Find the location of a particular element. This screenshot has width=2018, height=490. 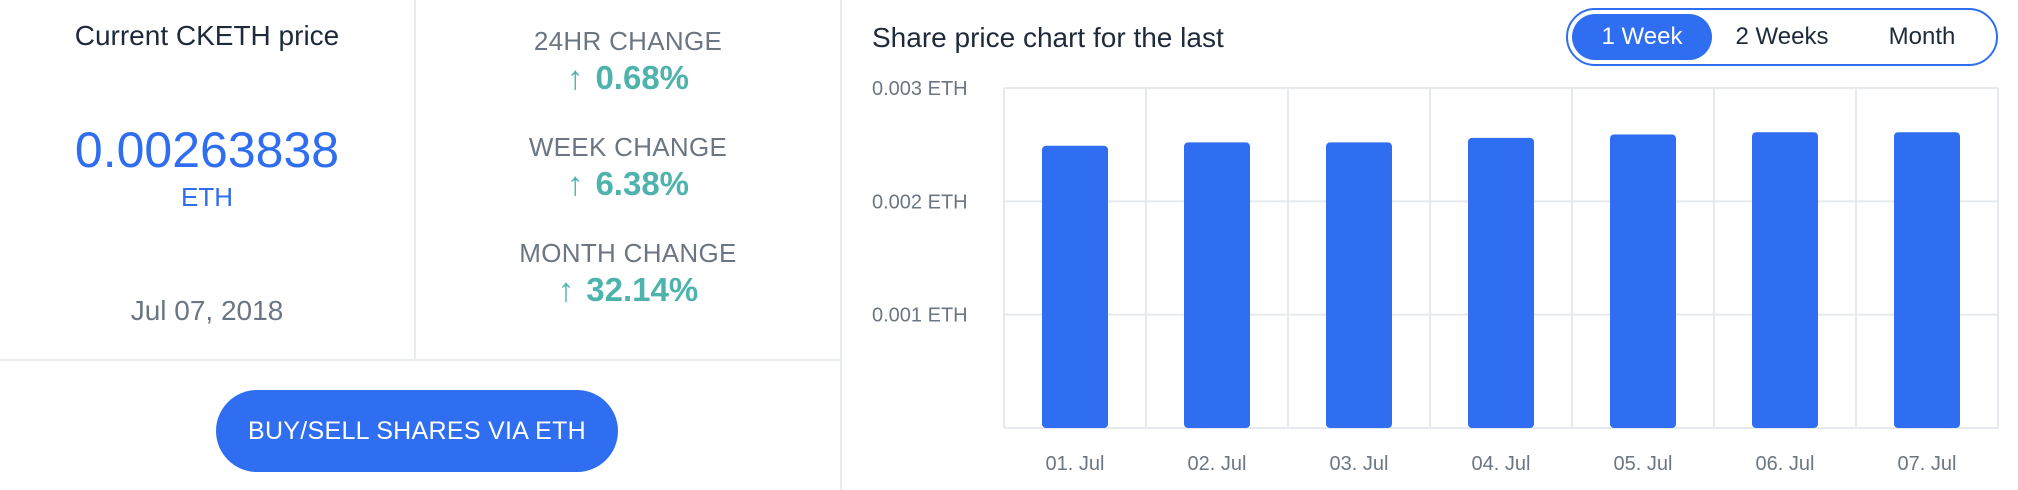

bar-04-jul is located at coordinates (1501, 282).